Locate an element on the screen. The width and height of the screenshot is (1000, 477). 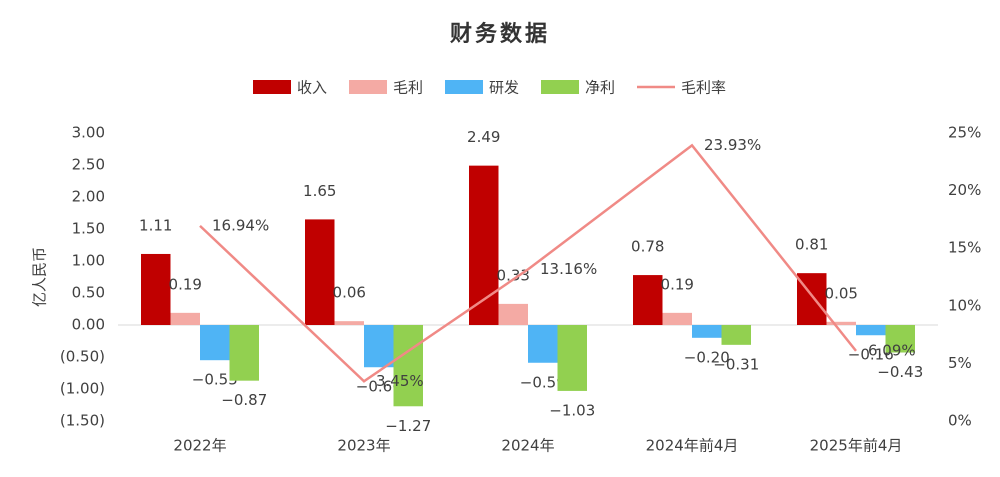
data-label: 0.78 is located at coordinates (647, 247).